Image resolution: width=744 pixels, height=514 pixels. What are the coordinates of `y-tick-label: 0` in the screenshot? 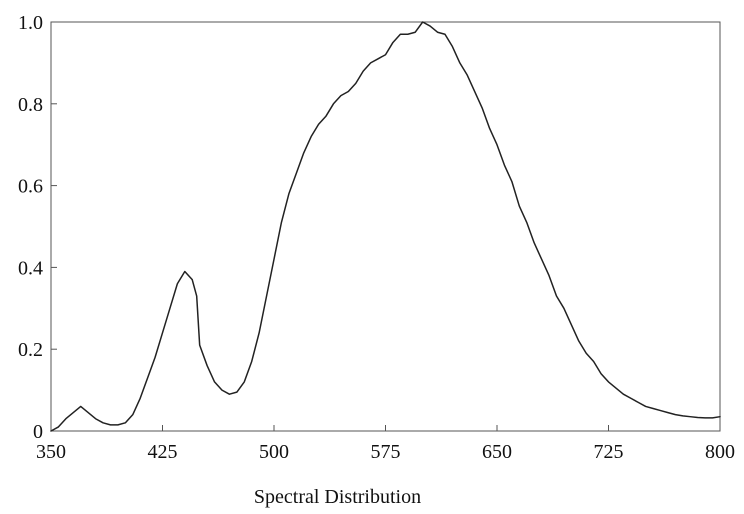 It's located at (38, 432).